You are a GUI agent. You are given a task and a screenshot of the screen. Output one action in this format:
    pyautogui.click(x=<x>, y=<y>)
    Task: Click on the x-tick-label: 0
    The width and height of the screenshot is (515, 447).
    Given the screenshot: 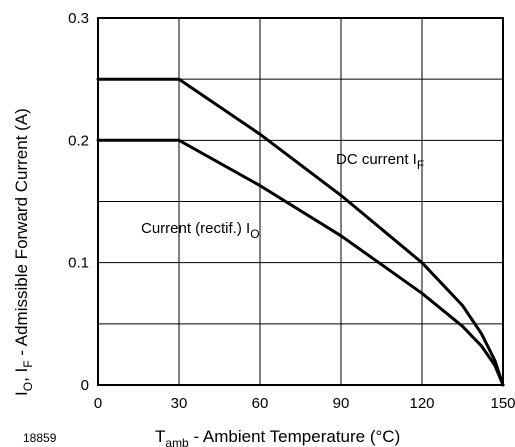 What is the action you would take?
    pyautogui.click(x=98, y=403)
    